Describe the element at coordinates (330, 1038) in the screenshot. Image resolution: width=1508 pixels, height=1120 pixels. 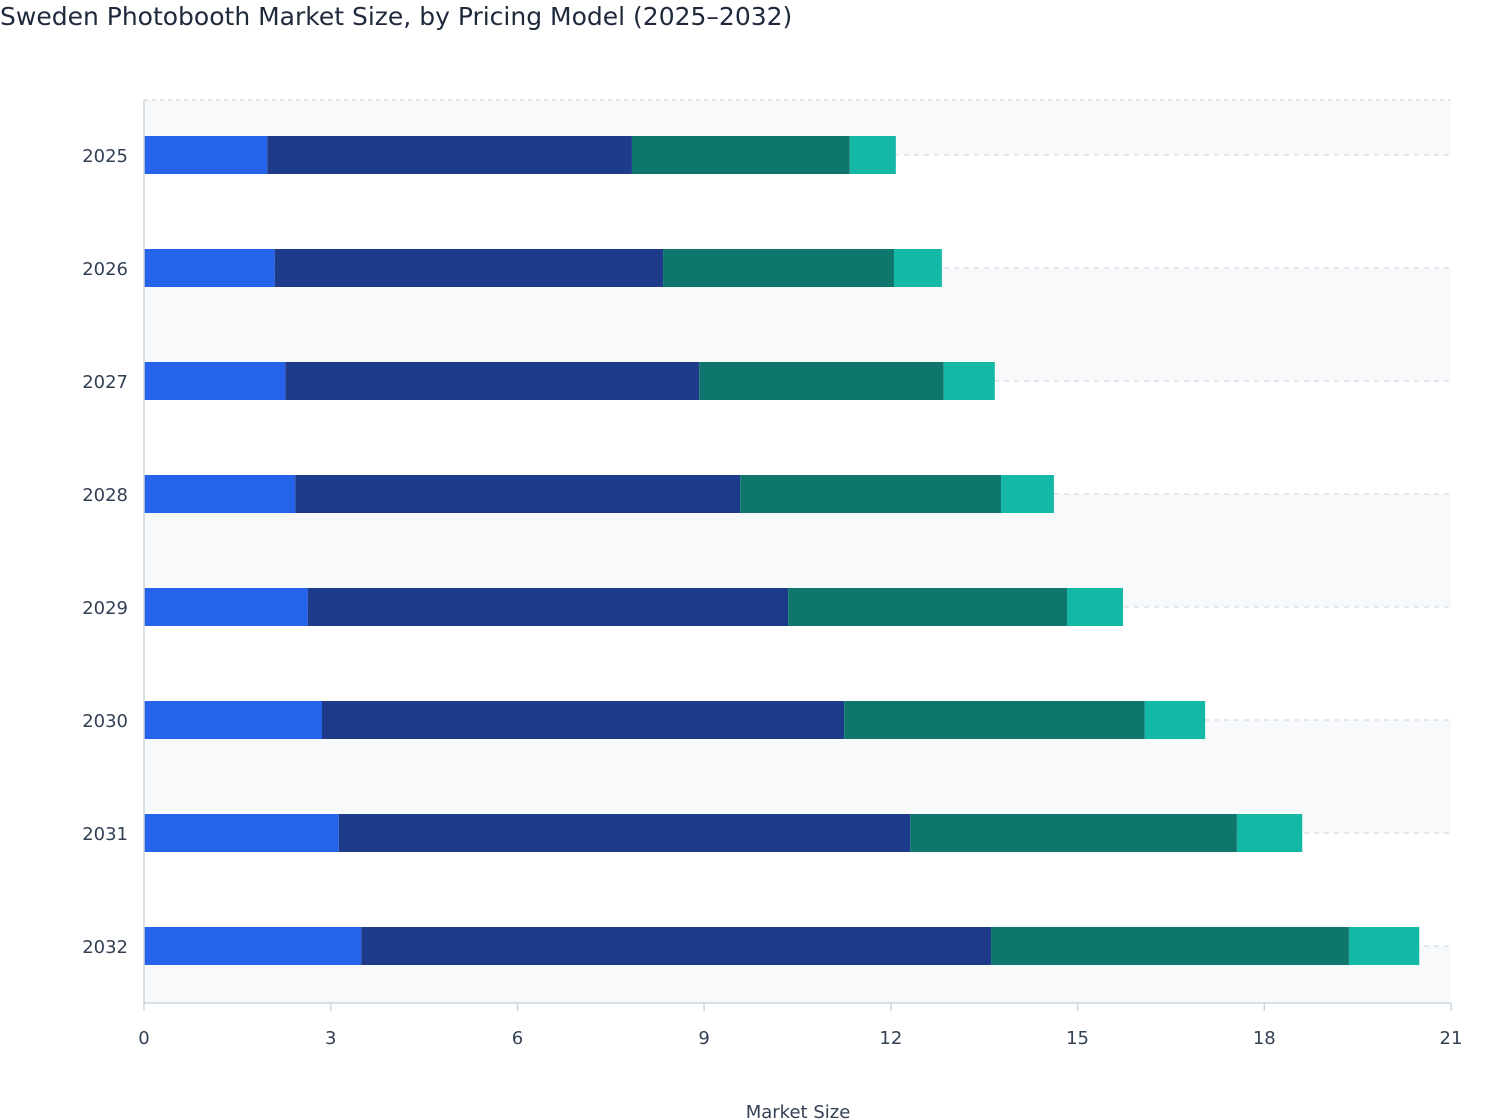
I see `x-tick-label: 3` at that location.